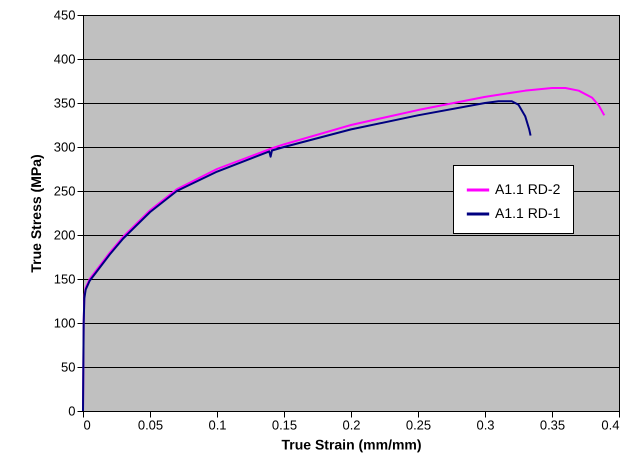  Describe the element at coordinates (351, 444) in the screenshot. I see `x-axis-title: True Strain (mm/mm)` at that location.